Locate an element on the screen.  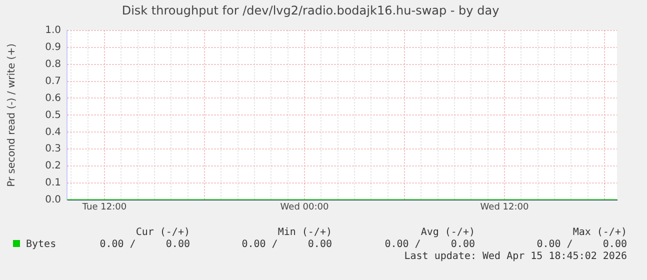
y-tick-label: 0.9 is located at coordinates (53, 47).